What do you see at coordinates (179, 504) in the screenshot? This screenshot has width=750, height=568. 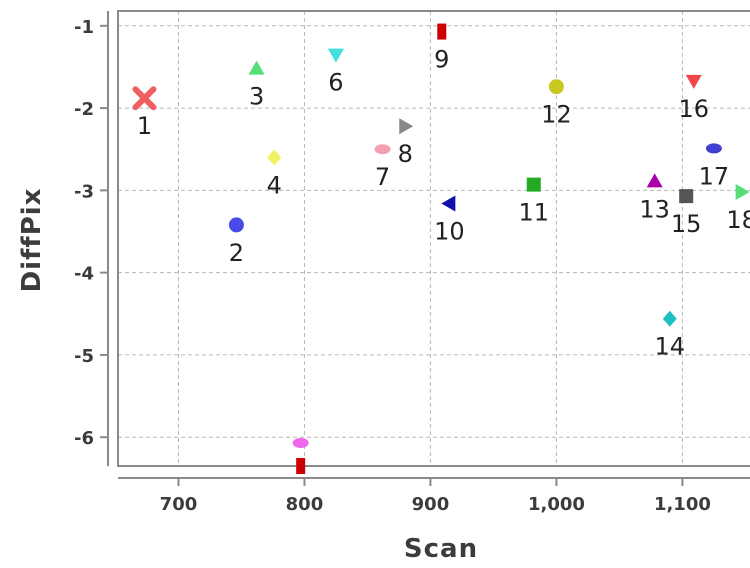 I see `x-tick-label: 700` at bounding box center [179, 504].